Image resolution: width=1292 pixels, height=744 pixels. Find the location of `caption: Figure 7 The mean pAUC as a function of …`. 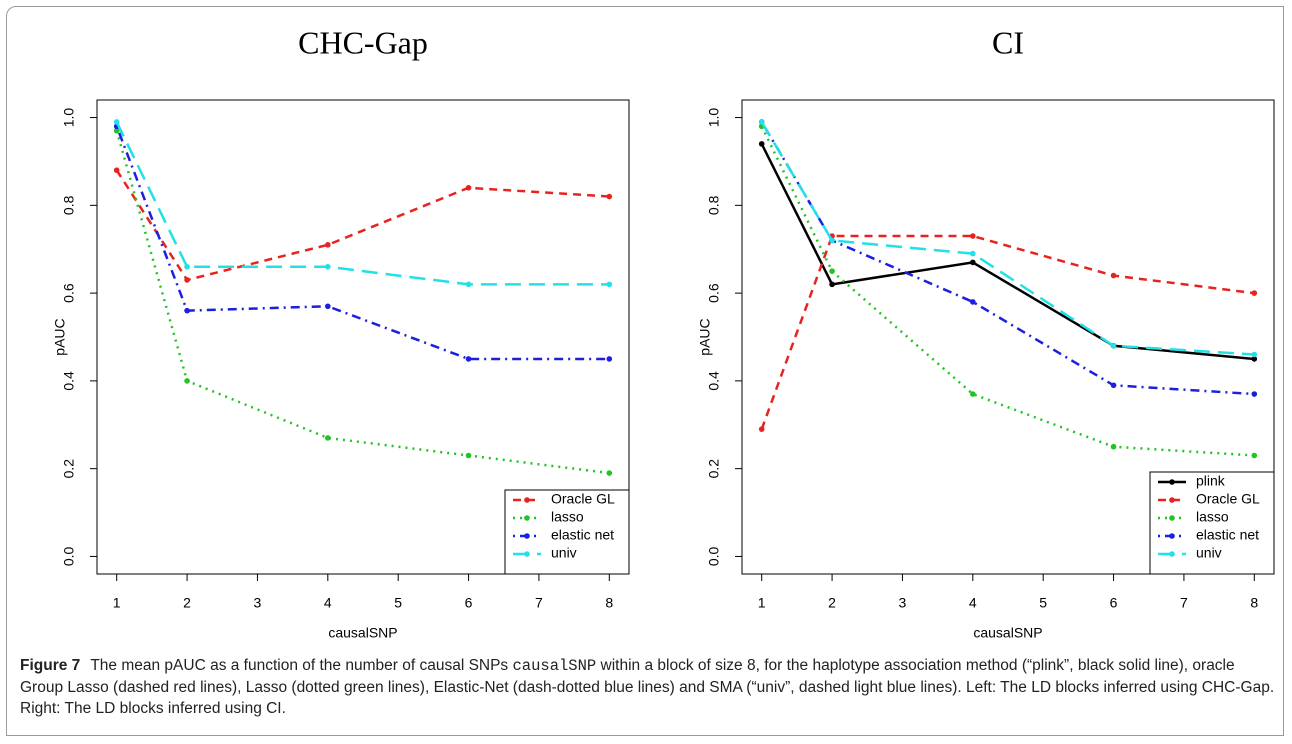

caption: Figure 7 The mean pAUC as a function of … is located at coordinates (647, 687).